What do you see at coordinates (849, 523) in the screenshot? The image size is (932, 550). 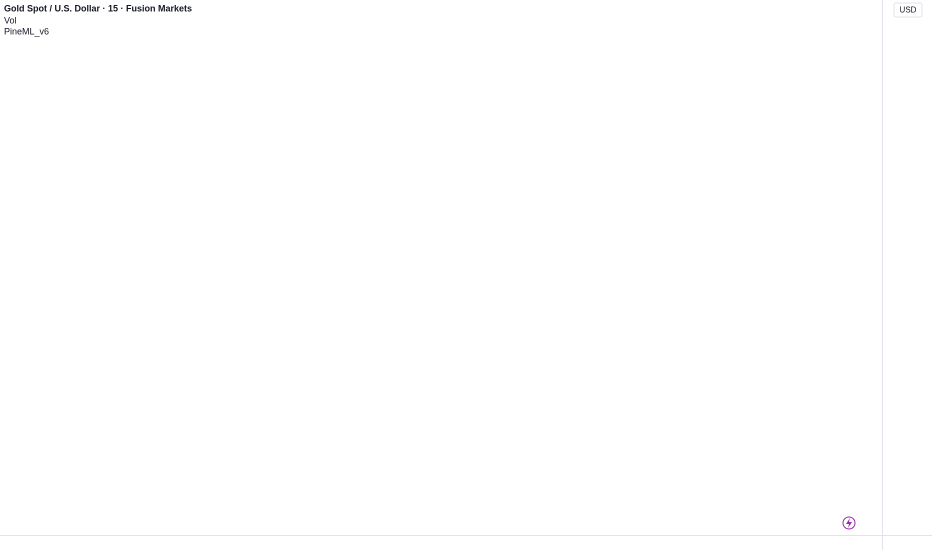 I see `event-icon-bolt` at bounding box center [849, 523].